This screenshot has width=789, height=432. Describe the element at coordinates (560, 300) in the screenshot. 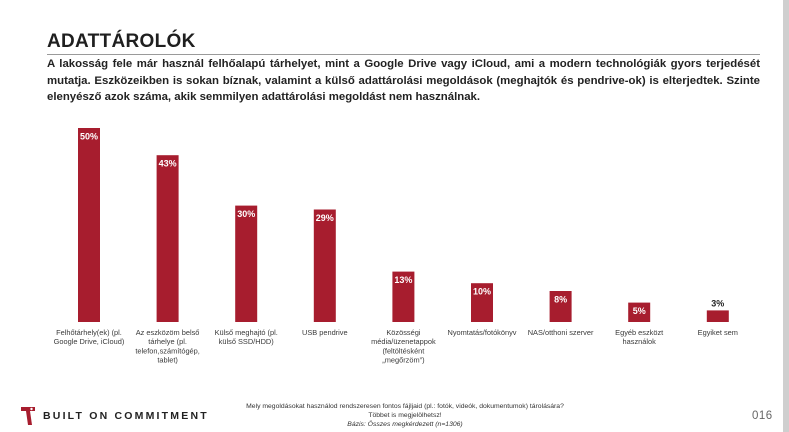

I see `data-label-7: 8%` at that location.